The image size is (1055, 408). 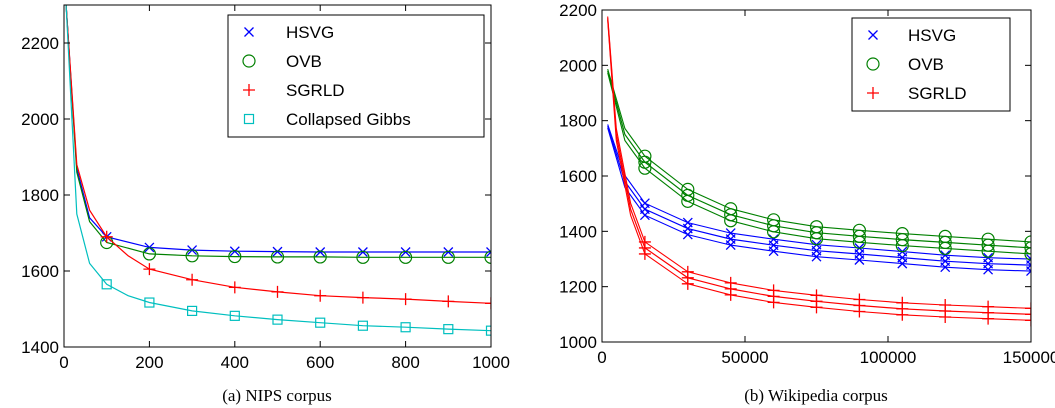 What do you see at coordinates (320, 362) in the screenshot?
I see `x-tick-label: 600` at bounding box center [320, 362].